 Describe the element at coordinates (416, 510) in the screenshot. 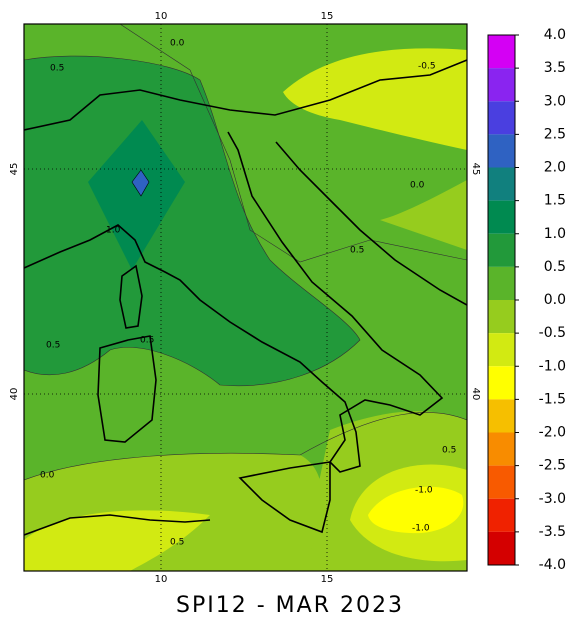

I see `field-m10-m15` at that location.